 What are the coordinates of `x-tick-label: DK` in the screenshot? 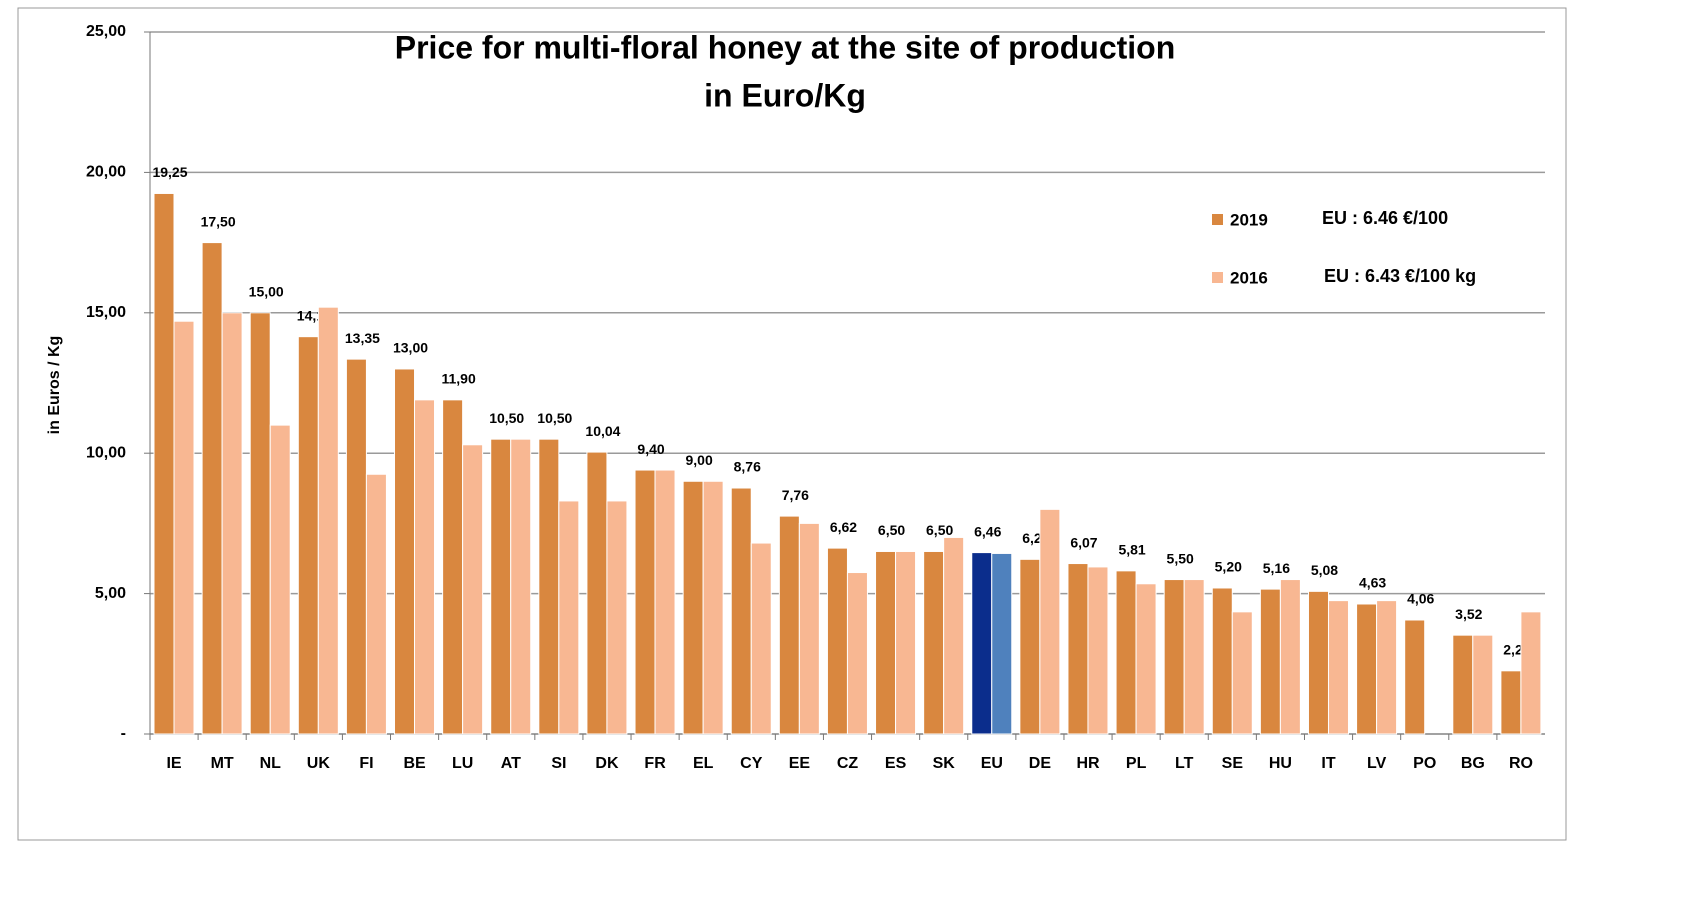 It's located at (607, 763).